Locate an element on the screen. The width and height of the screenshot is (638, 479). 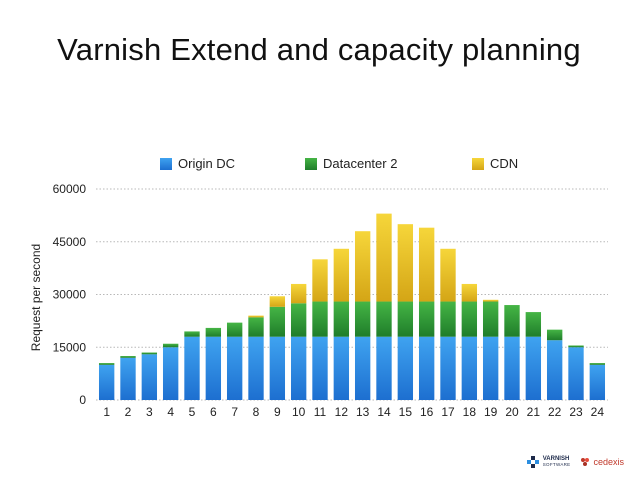
x-tick-label: 1 is located at coordinates (106, 412).